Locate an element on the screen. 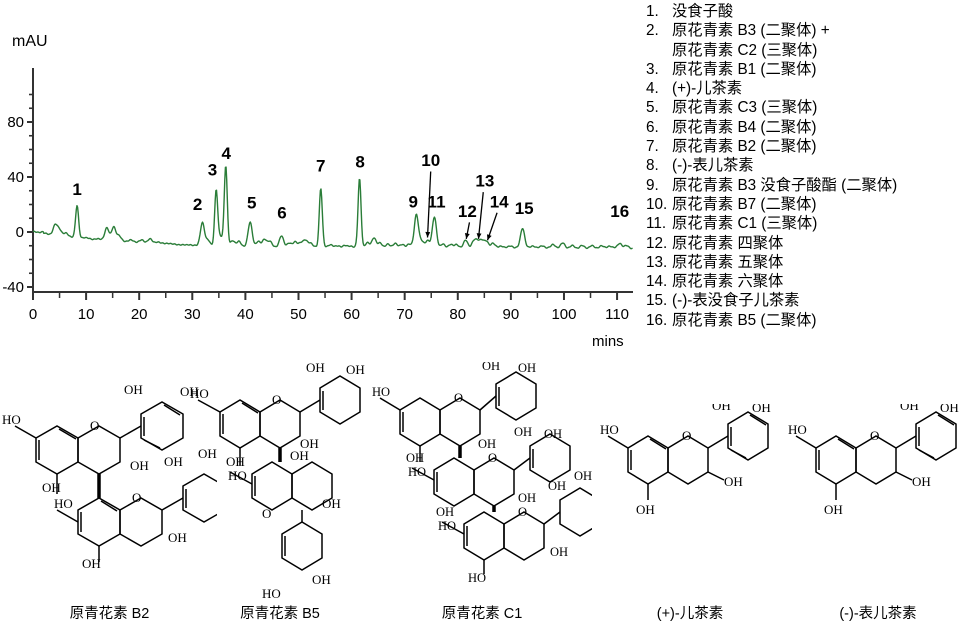  legend-item-7: 7. 原花青素 B2 (二聚体) is located at coordinates (806, 146).